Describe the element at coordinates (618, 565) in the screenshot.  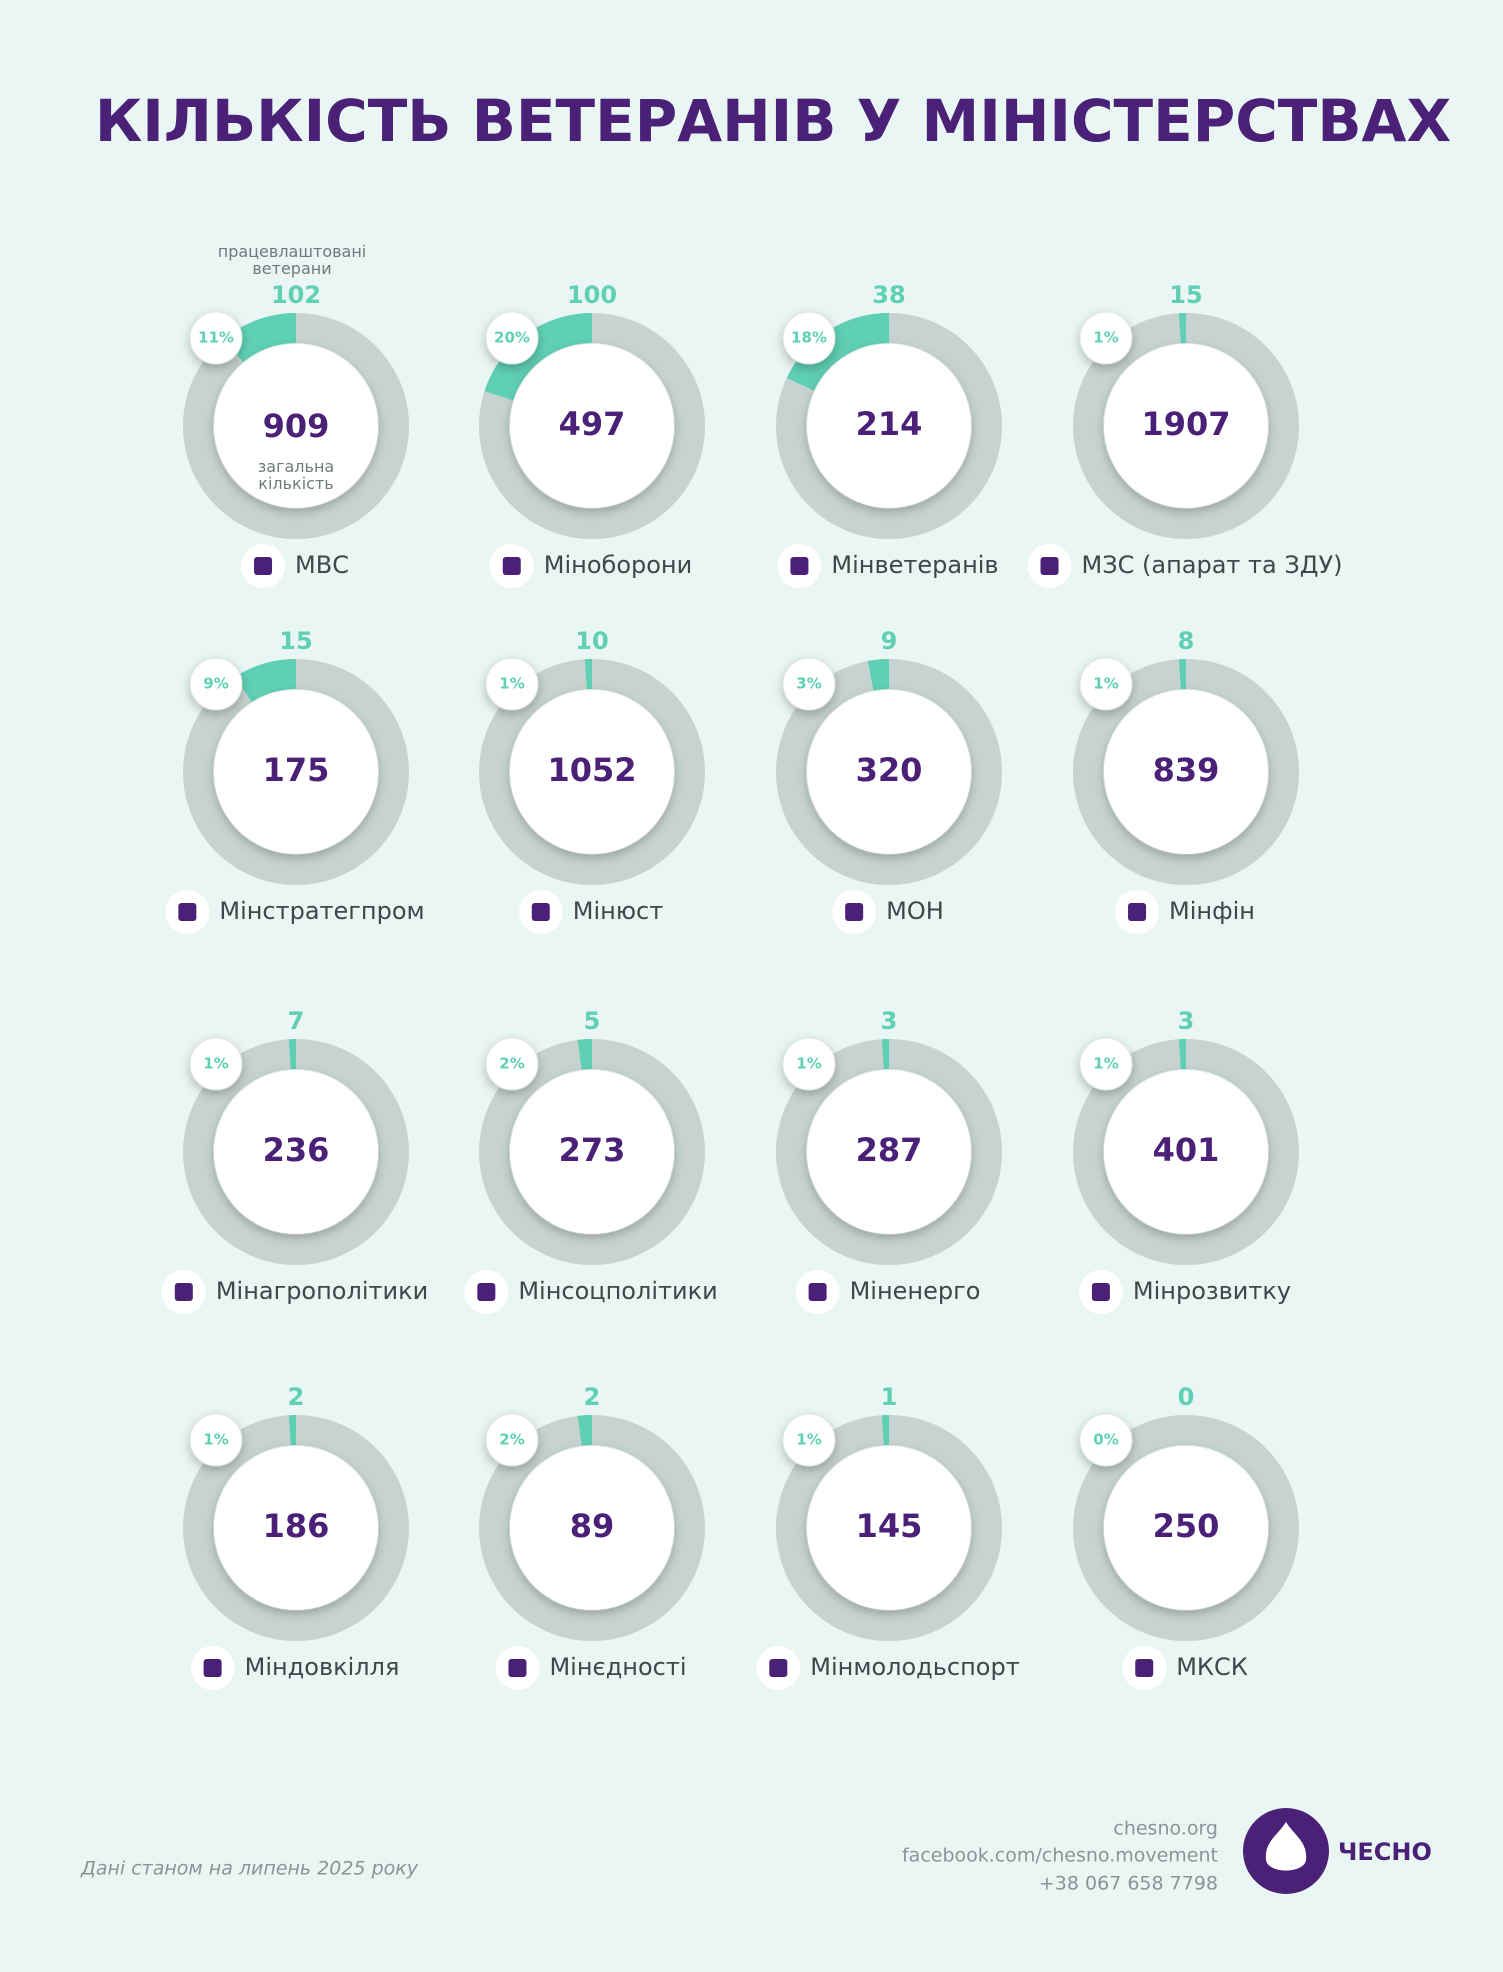
I see `ministry-name: Міноборони` at that location.